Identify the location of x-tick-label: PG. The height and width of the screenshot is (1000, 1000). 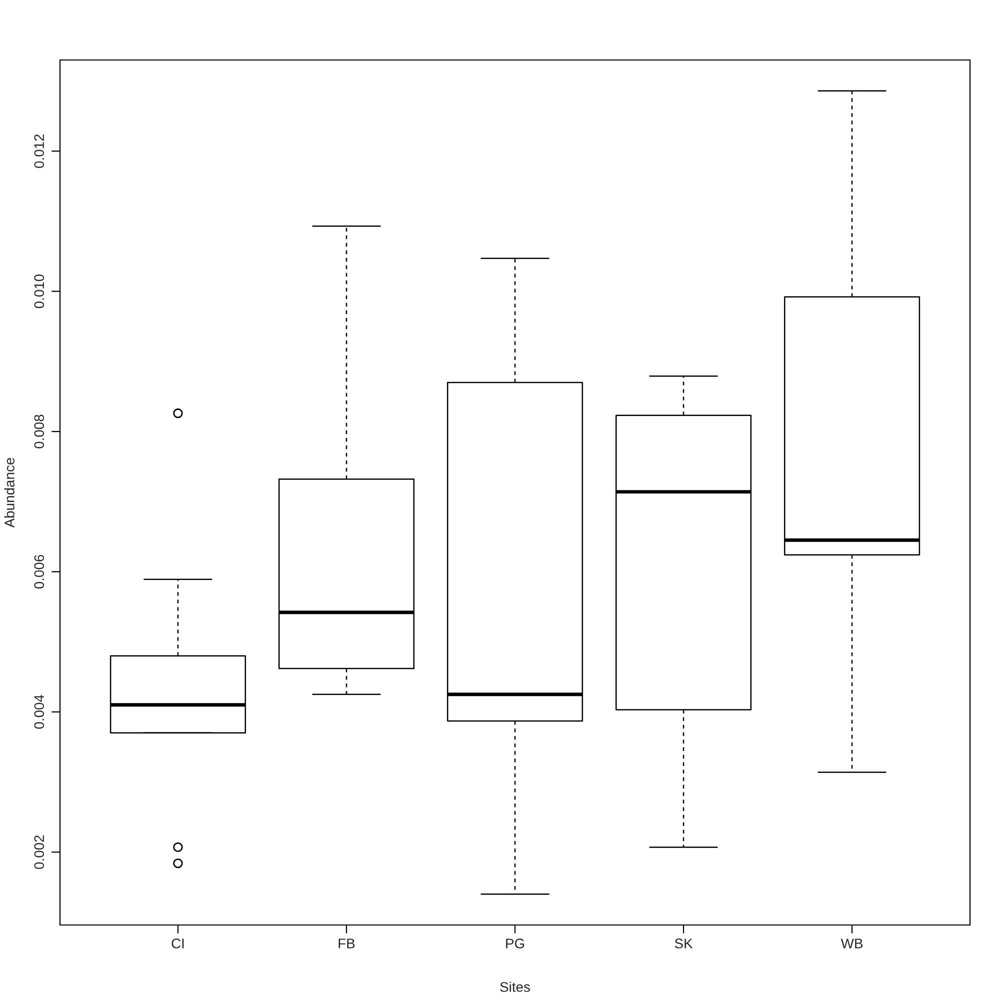
(515, 943).